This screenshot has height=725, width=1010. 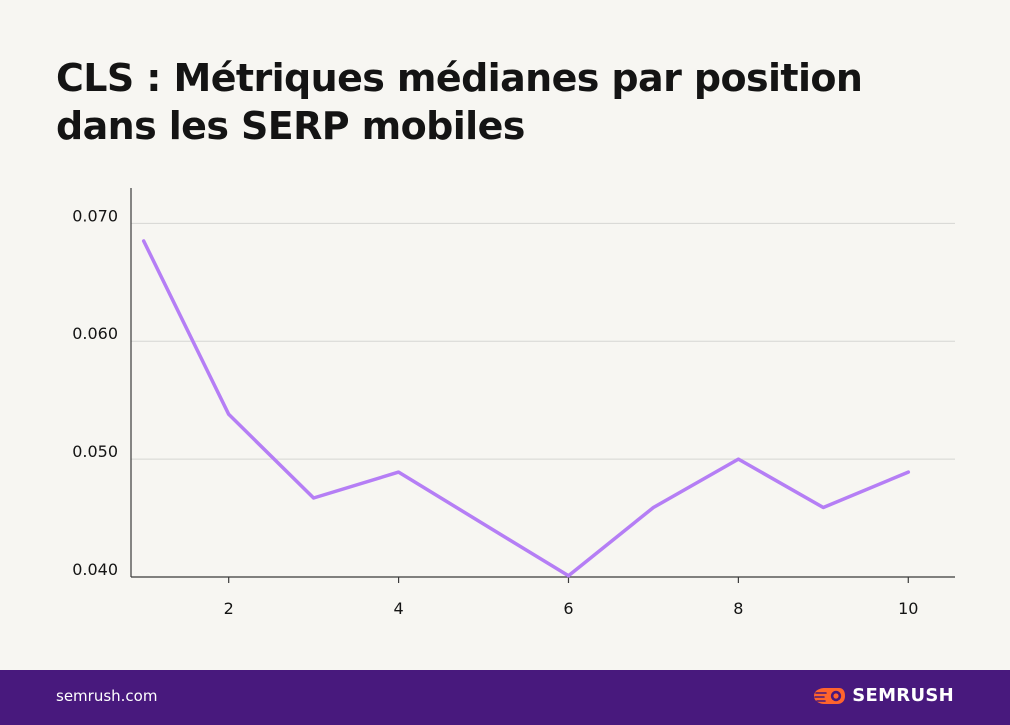 I want to click on footer-bar: semrush.com SEMRUSH, so click(x=505, y=697).